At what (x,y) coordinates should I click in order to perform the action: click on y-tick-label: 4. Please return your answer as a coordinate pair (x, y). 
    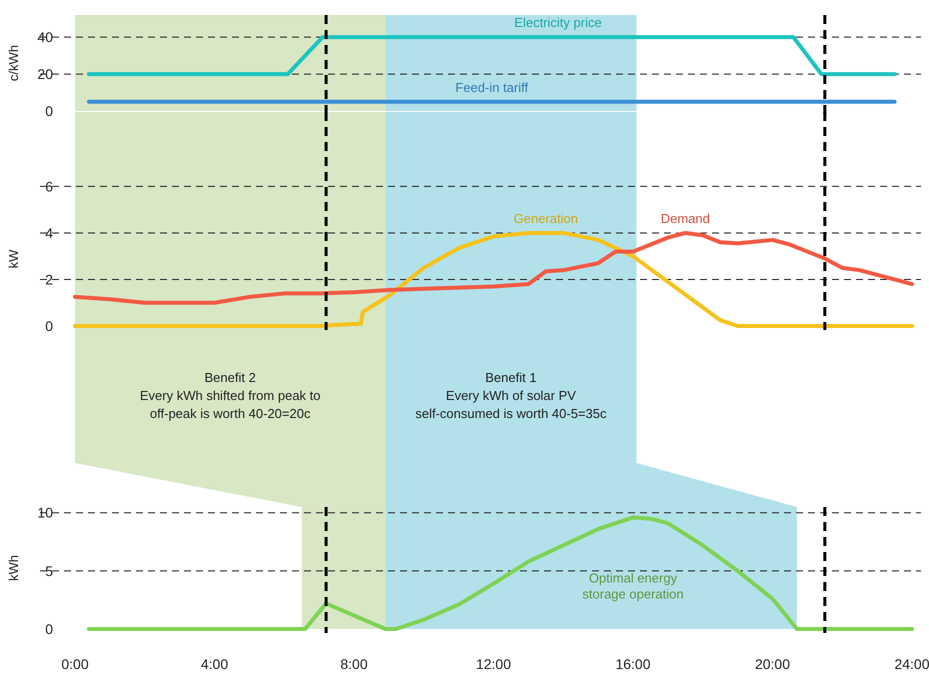
    Looking at the image, I should click on (49, 232).